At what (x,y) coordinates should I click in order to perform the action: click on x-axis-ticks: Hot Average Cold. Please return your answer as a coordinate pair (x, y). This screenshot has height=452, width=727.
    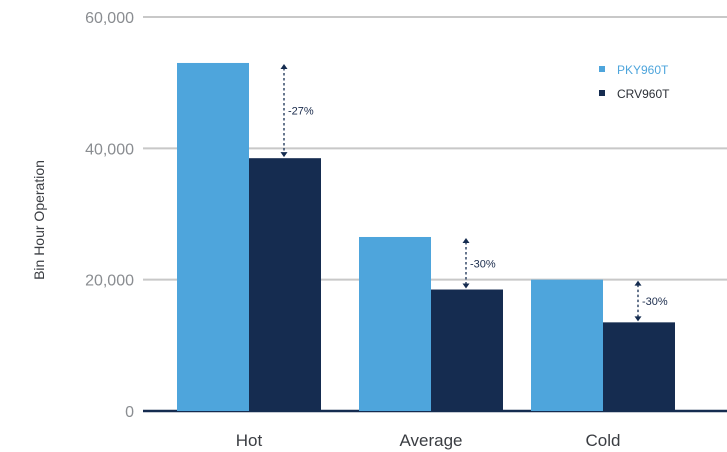
    Looking at the image, I should click on (428, 440).